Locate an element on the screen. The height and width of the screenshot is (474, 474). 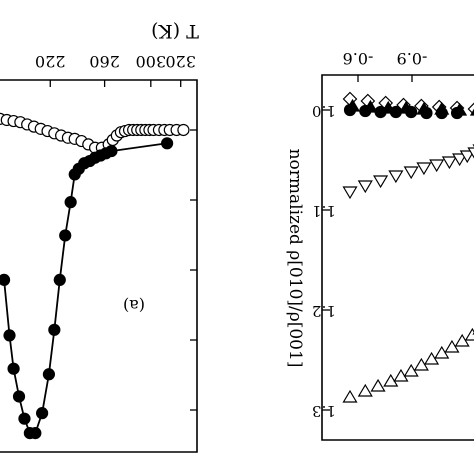
x-tick-label: 220 is located at coordinates (50, 61).